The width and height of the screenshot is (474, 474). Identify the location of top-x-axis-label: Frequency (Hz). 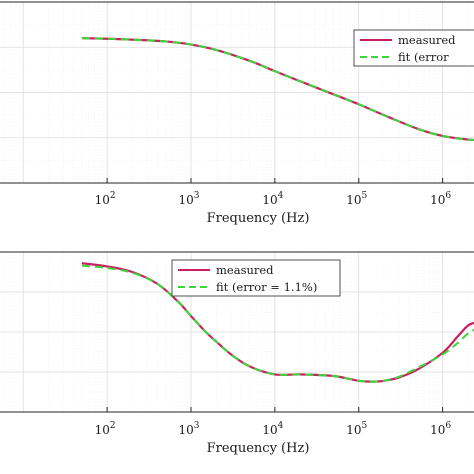
(258, 218).